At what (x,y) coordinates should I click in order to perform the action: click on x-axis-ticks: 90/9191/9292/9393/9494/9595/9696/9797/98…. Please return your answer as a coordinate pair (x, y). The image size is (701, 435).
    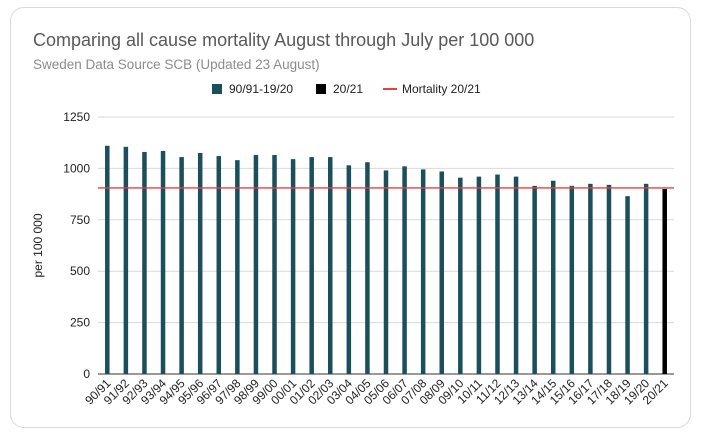
    Looking at the image, I should click on (376, 391).